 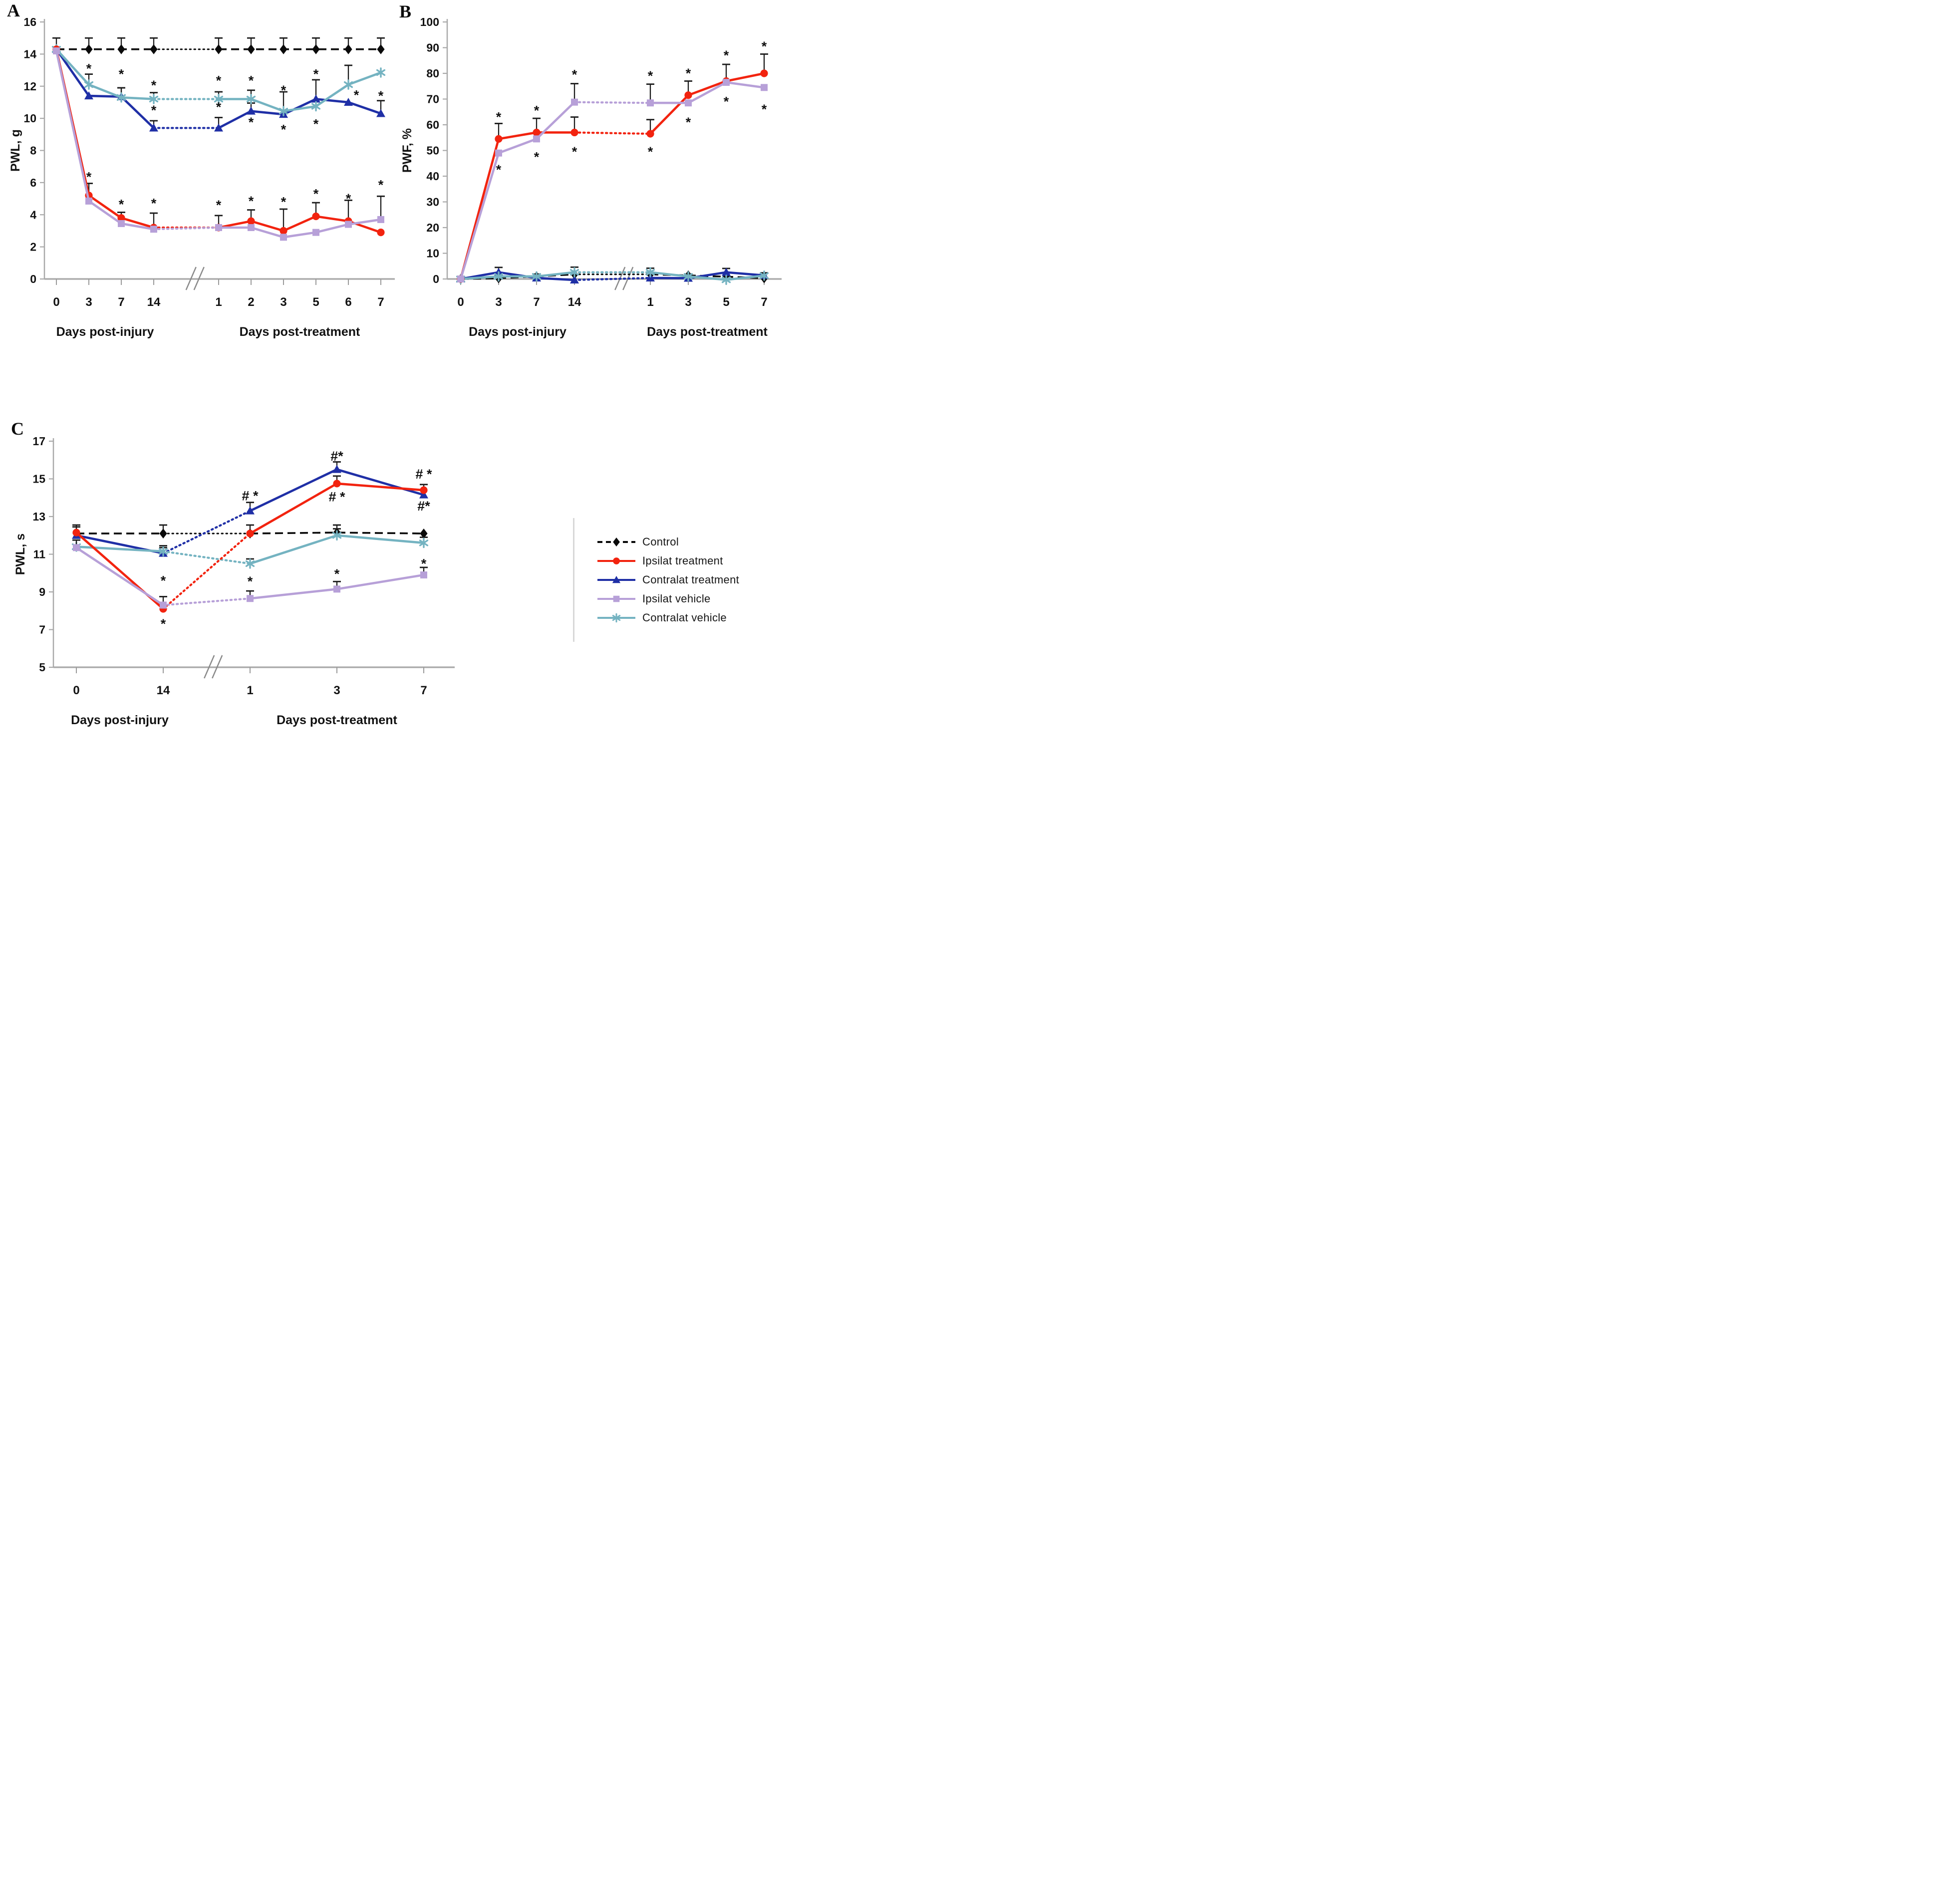 I want to click on contralat-treatment-line-icon, so click(x=616, y=579).